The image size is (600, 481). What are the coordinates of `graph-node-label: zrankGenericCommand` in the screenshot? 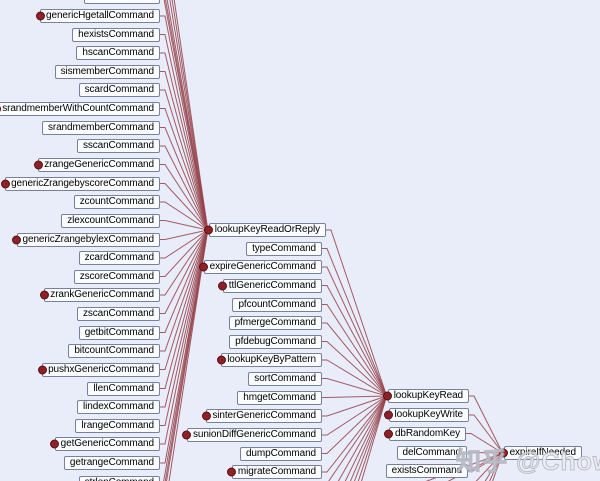 It's located at (102, 294).